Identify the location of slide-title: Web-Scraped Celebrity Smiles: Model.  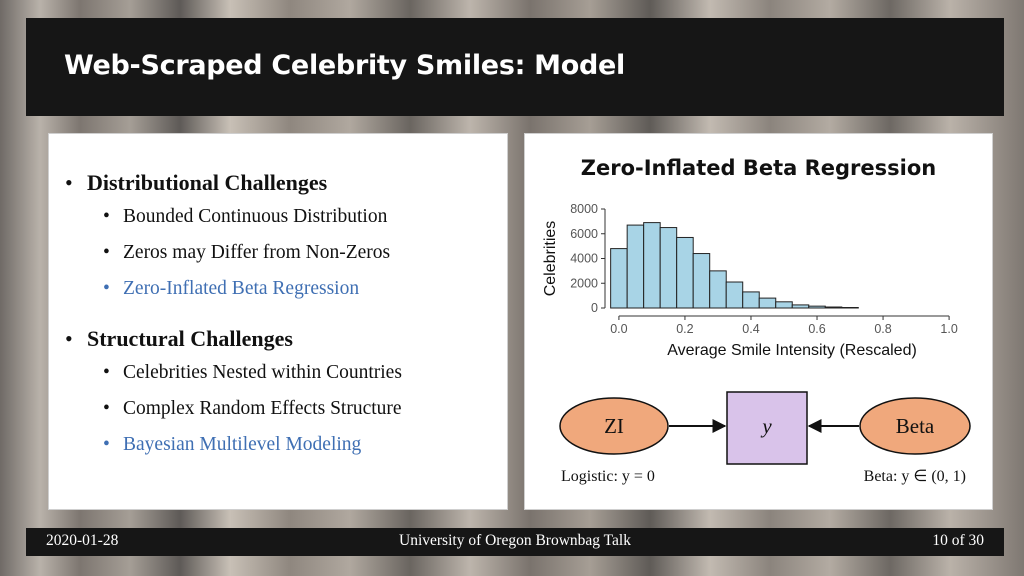
(344, 65).